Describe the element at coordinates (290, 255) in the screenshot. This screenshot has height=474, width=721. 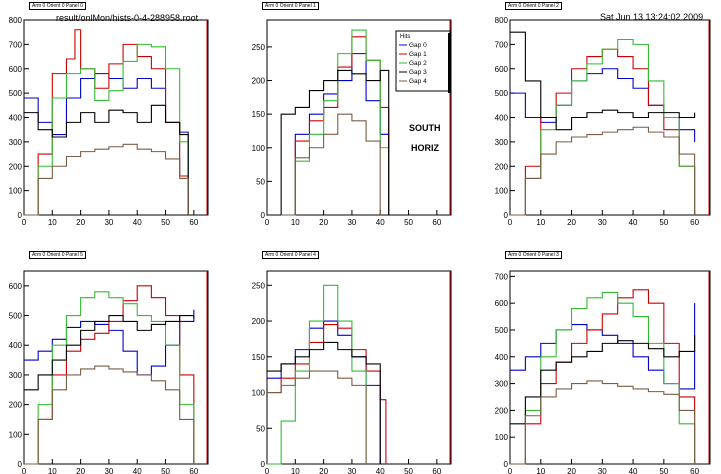
I see `panel-title-4: Arm 0 Orient 0 Panel 4` at that location.